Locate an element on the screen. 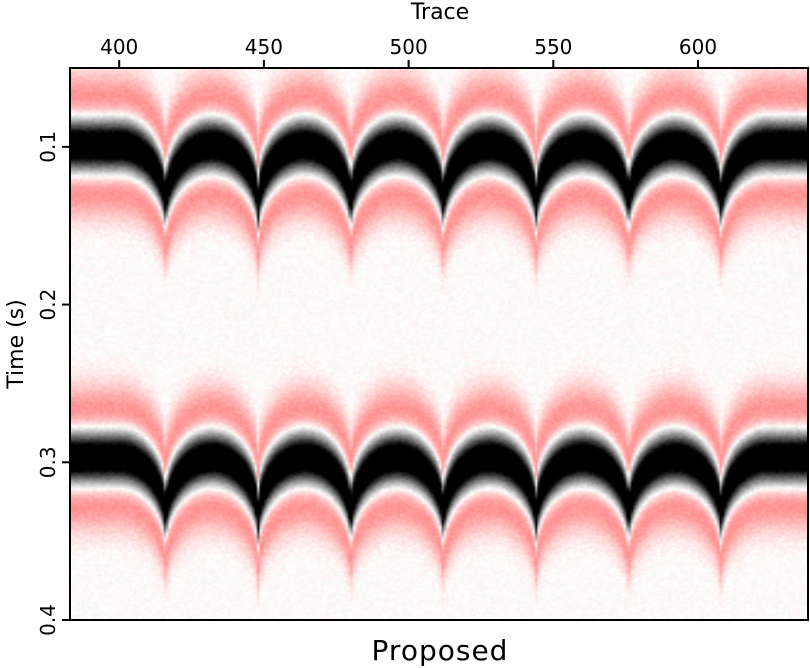 This screenshot has width=810, height=668. x-tick-label: 500 is located at coordinates (409, 47).